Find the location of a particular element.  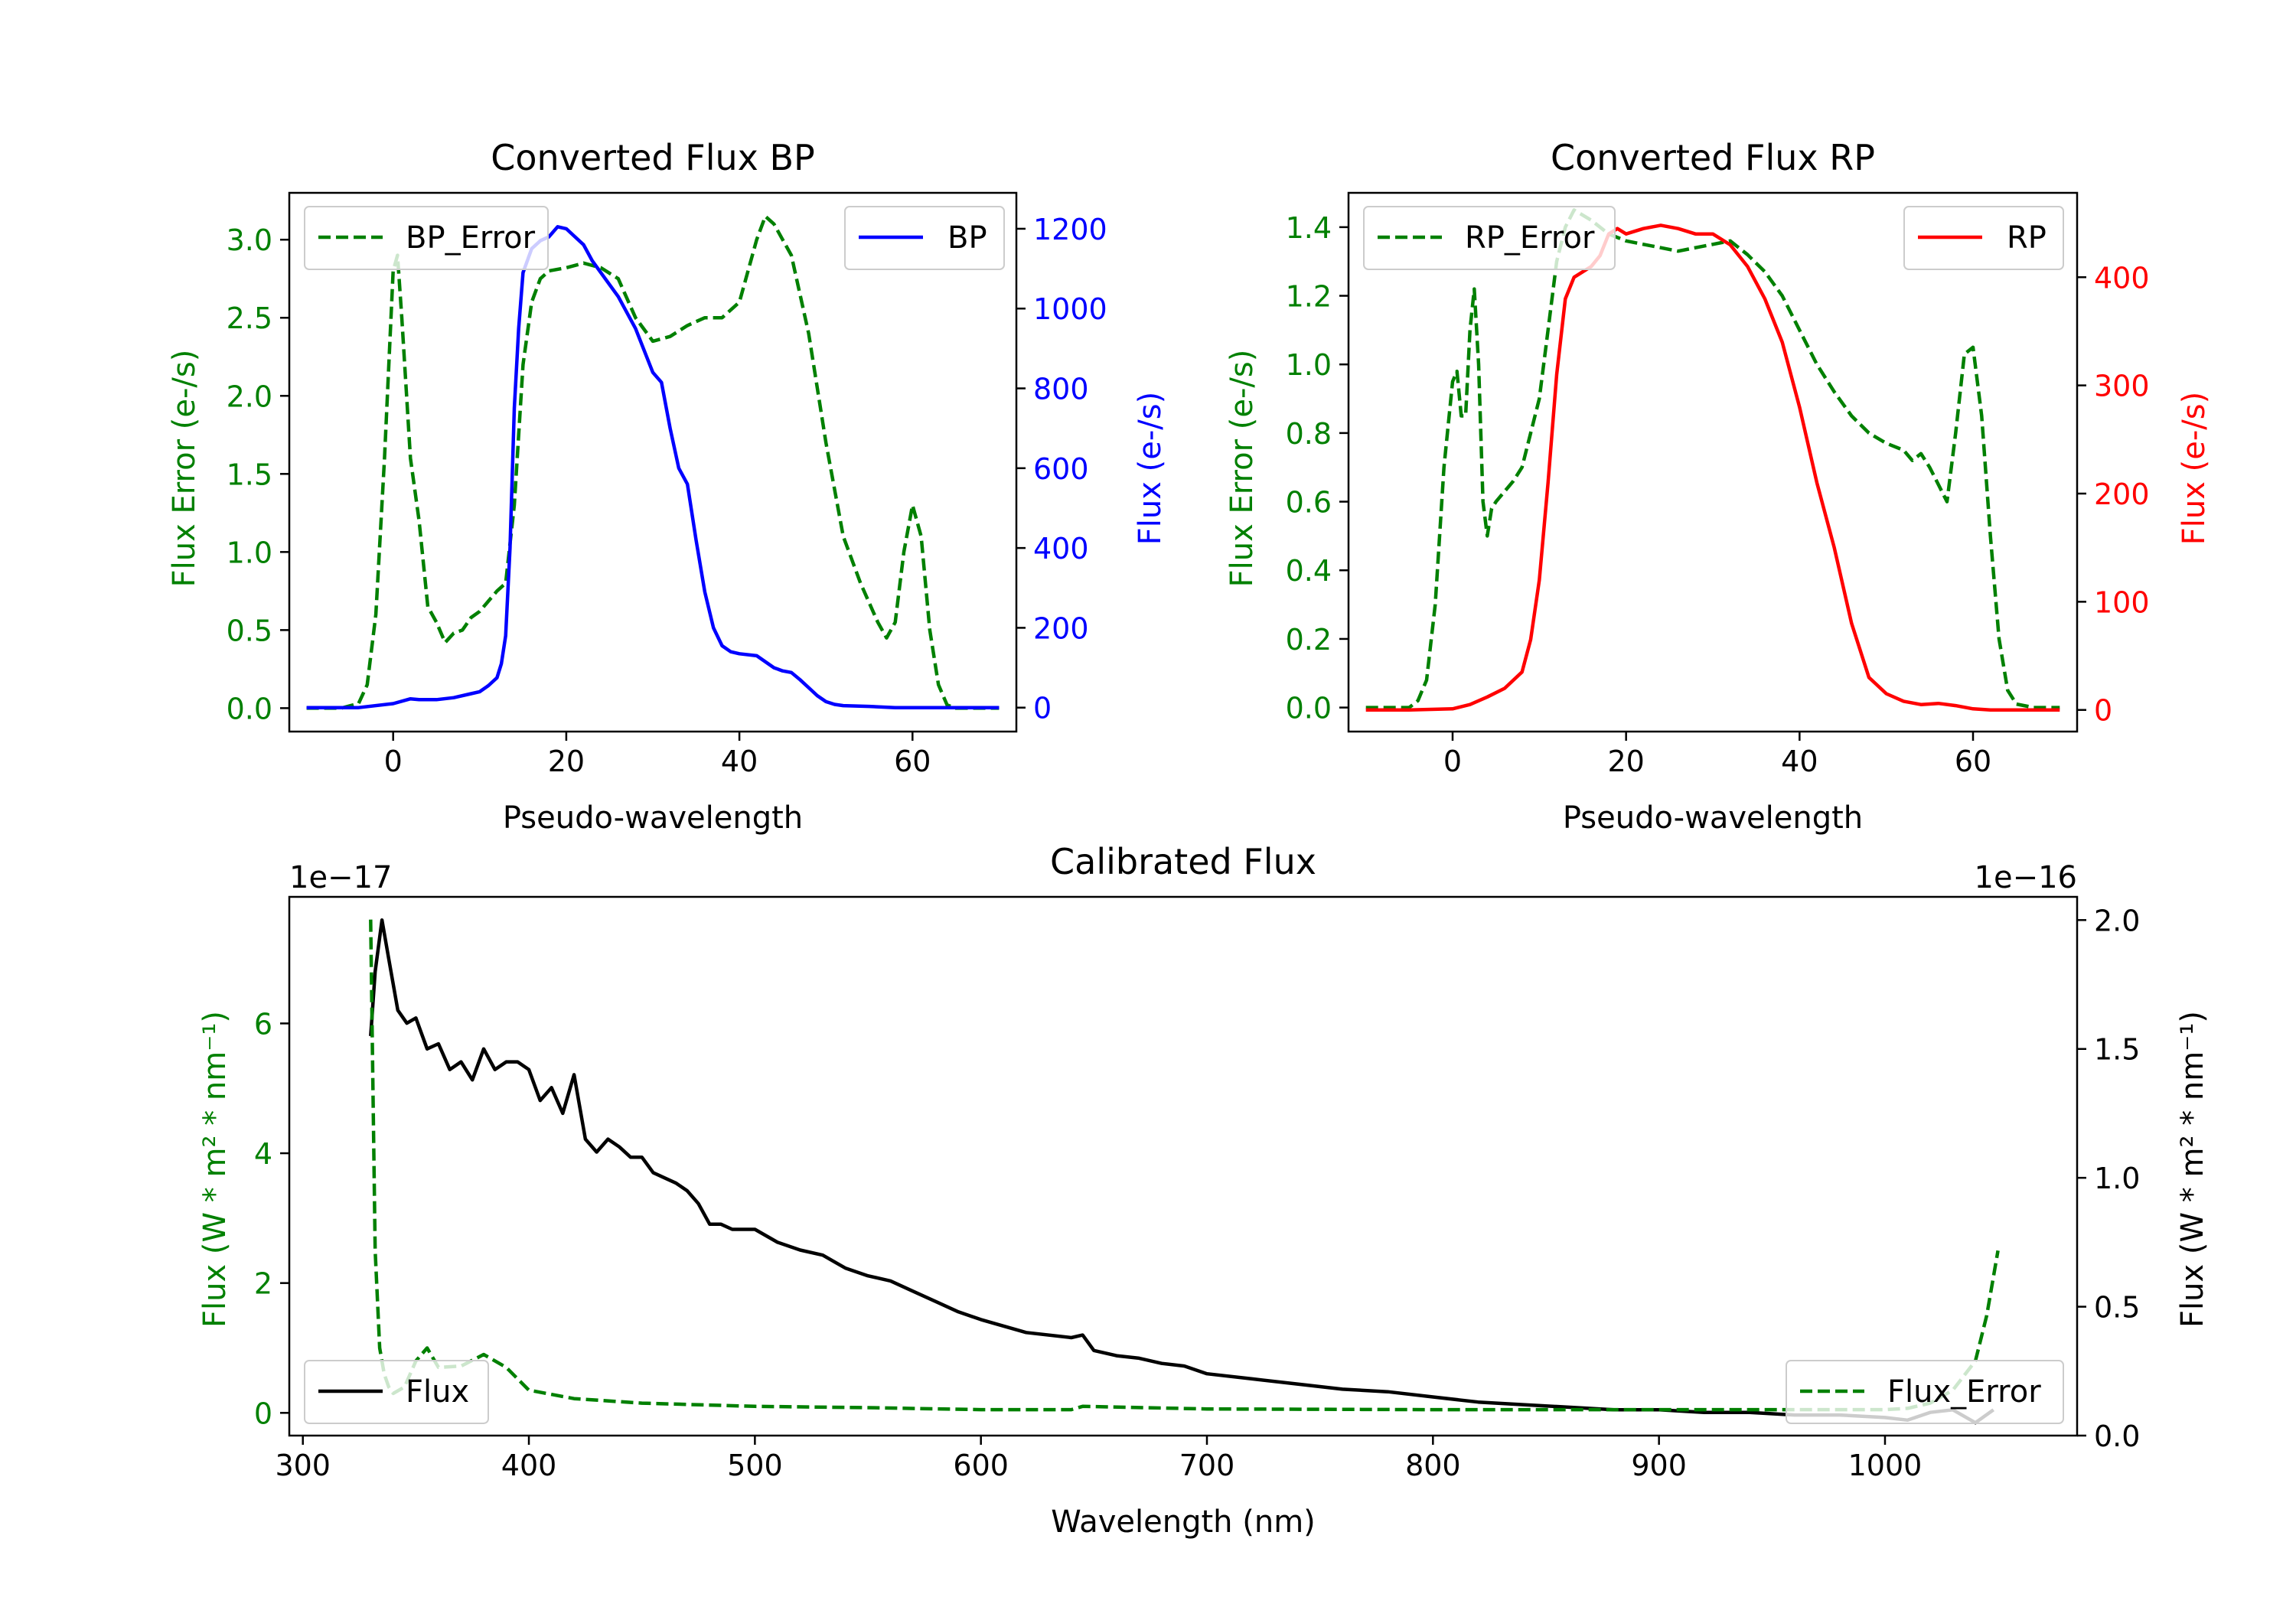

bp-left-ticks: 0.0 0.5 1.0 1.5 2.0 2.5 3.0 is located at coordinates (258, 474).